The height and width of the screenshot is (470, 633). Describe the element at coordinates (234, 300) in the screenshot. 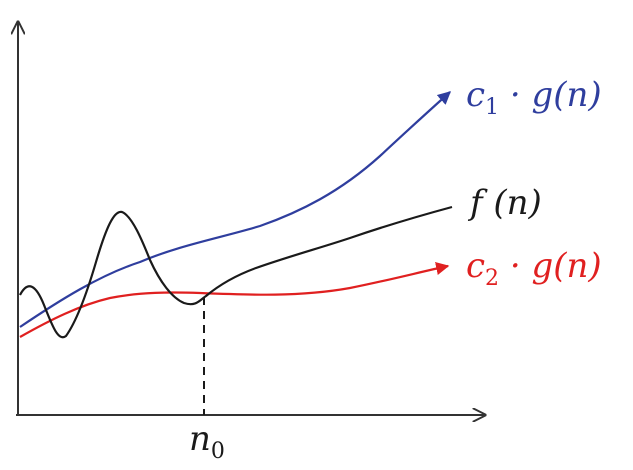

I see `lower-bound-curve` at that location.